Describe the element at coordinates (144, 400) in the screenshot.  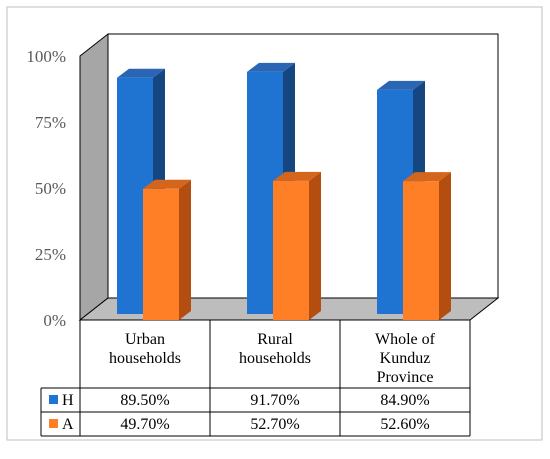
I see `data-label: 89.50%` at that location.